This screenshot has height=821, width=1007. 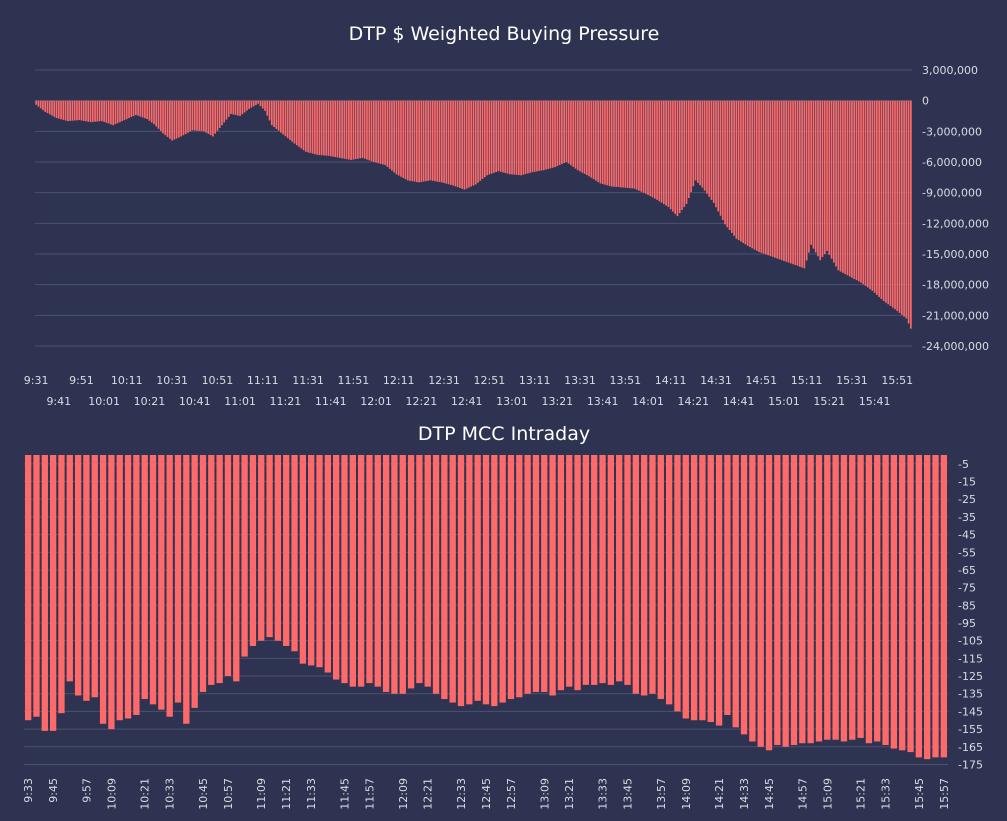 I want to click on bar-13:23, so click(x=562, y=132).